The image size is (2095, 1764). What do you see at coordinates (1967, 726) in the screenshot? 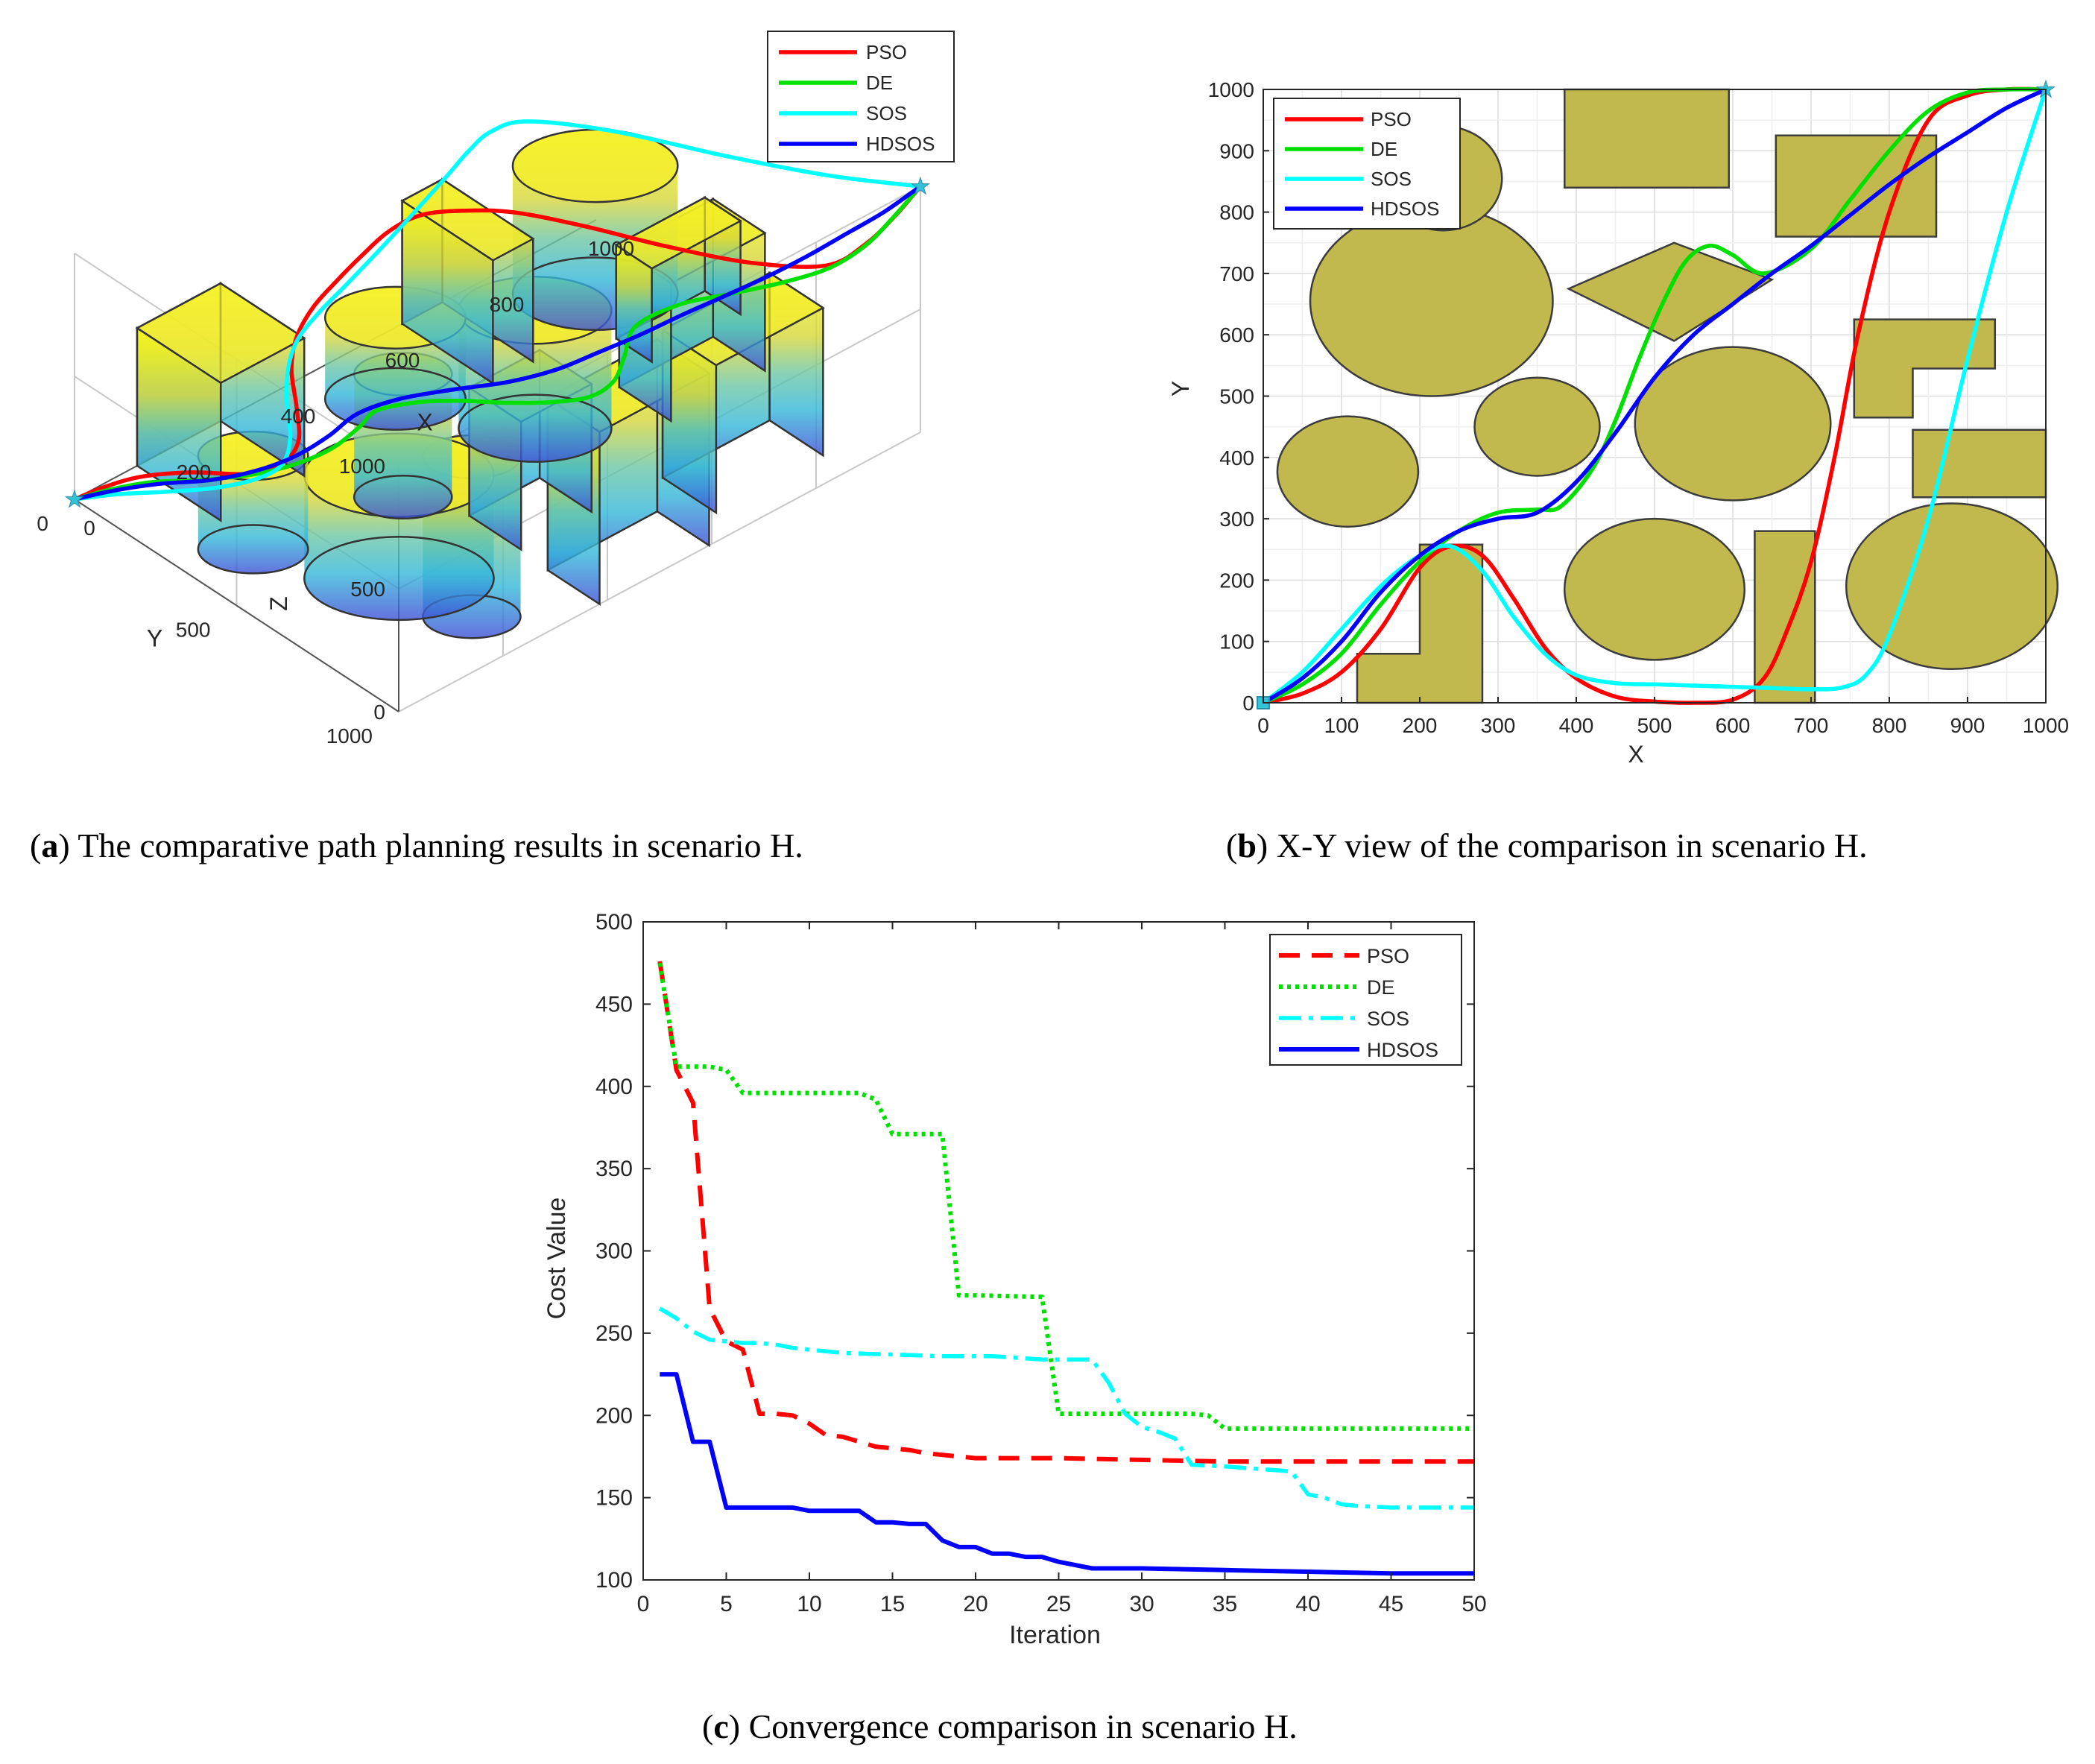
I see `x-tick-label: 900` at bounding box center [1967, 726].